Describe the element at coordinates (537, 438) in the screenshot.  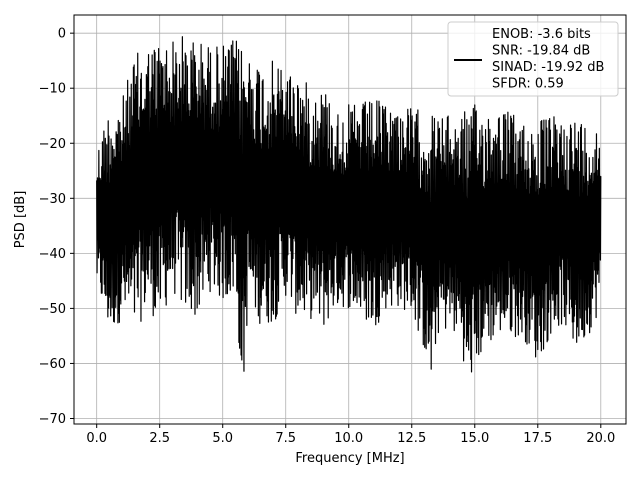
I see `x-tick-label: 17.5` at that location.